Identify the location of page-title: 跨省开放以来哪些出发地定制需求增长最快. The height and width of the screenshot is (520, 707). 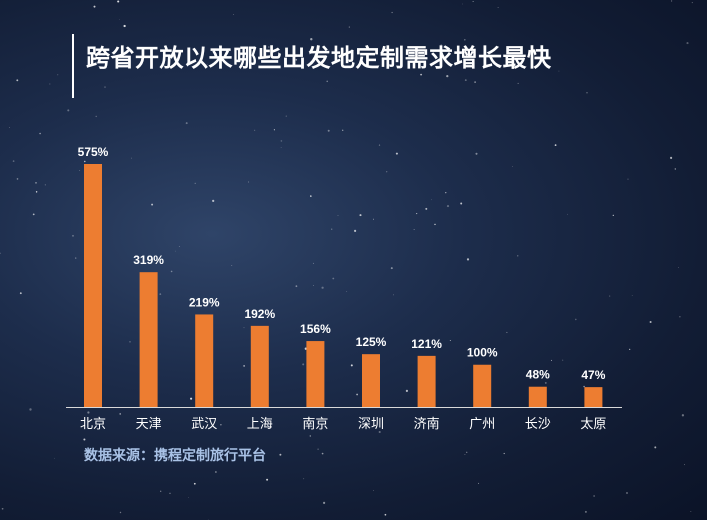
(319, 58).